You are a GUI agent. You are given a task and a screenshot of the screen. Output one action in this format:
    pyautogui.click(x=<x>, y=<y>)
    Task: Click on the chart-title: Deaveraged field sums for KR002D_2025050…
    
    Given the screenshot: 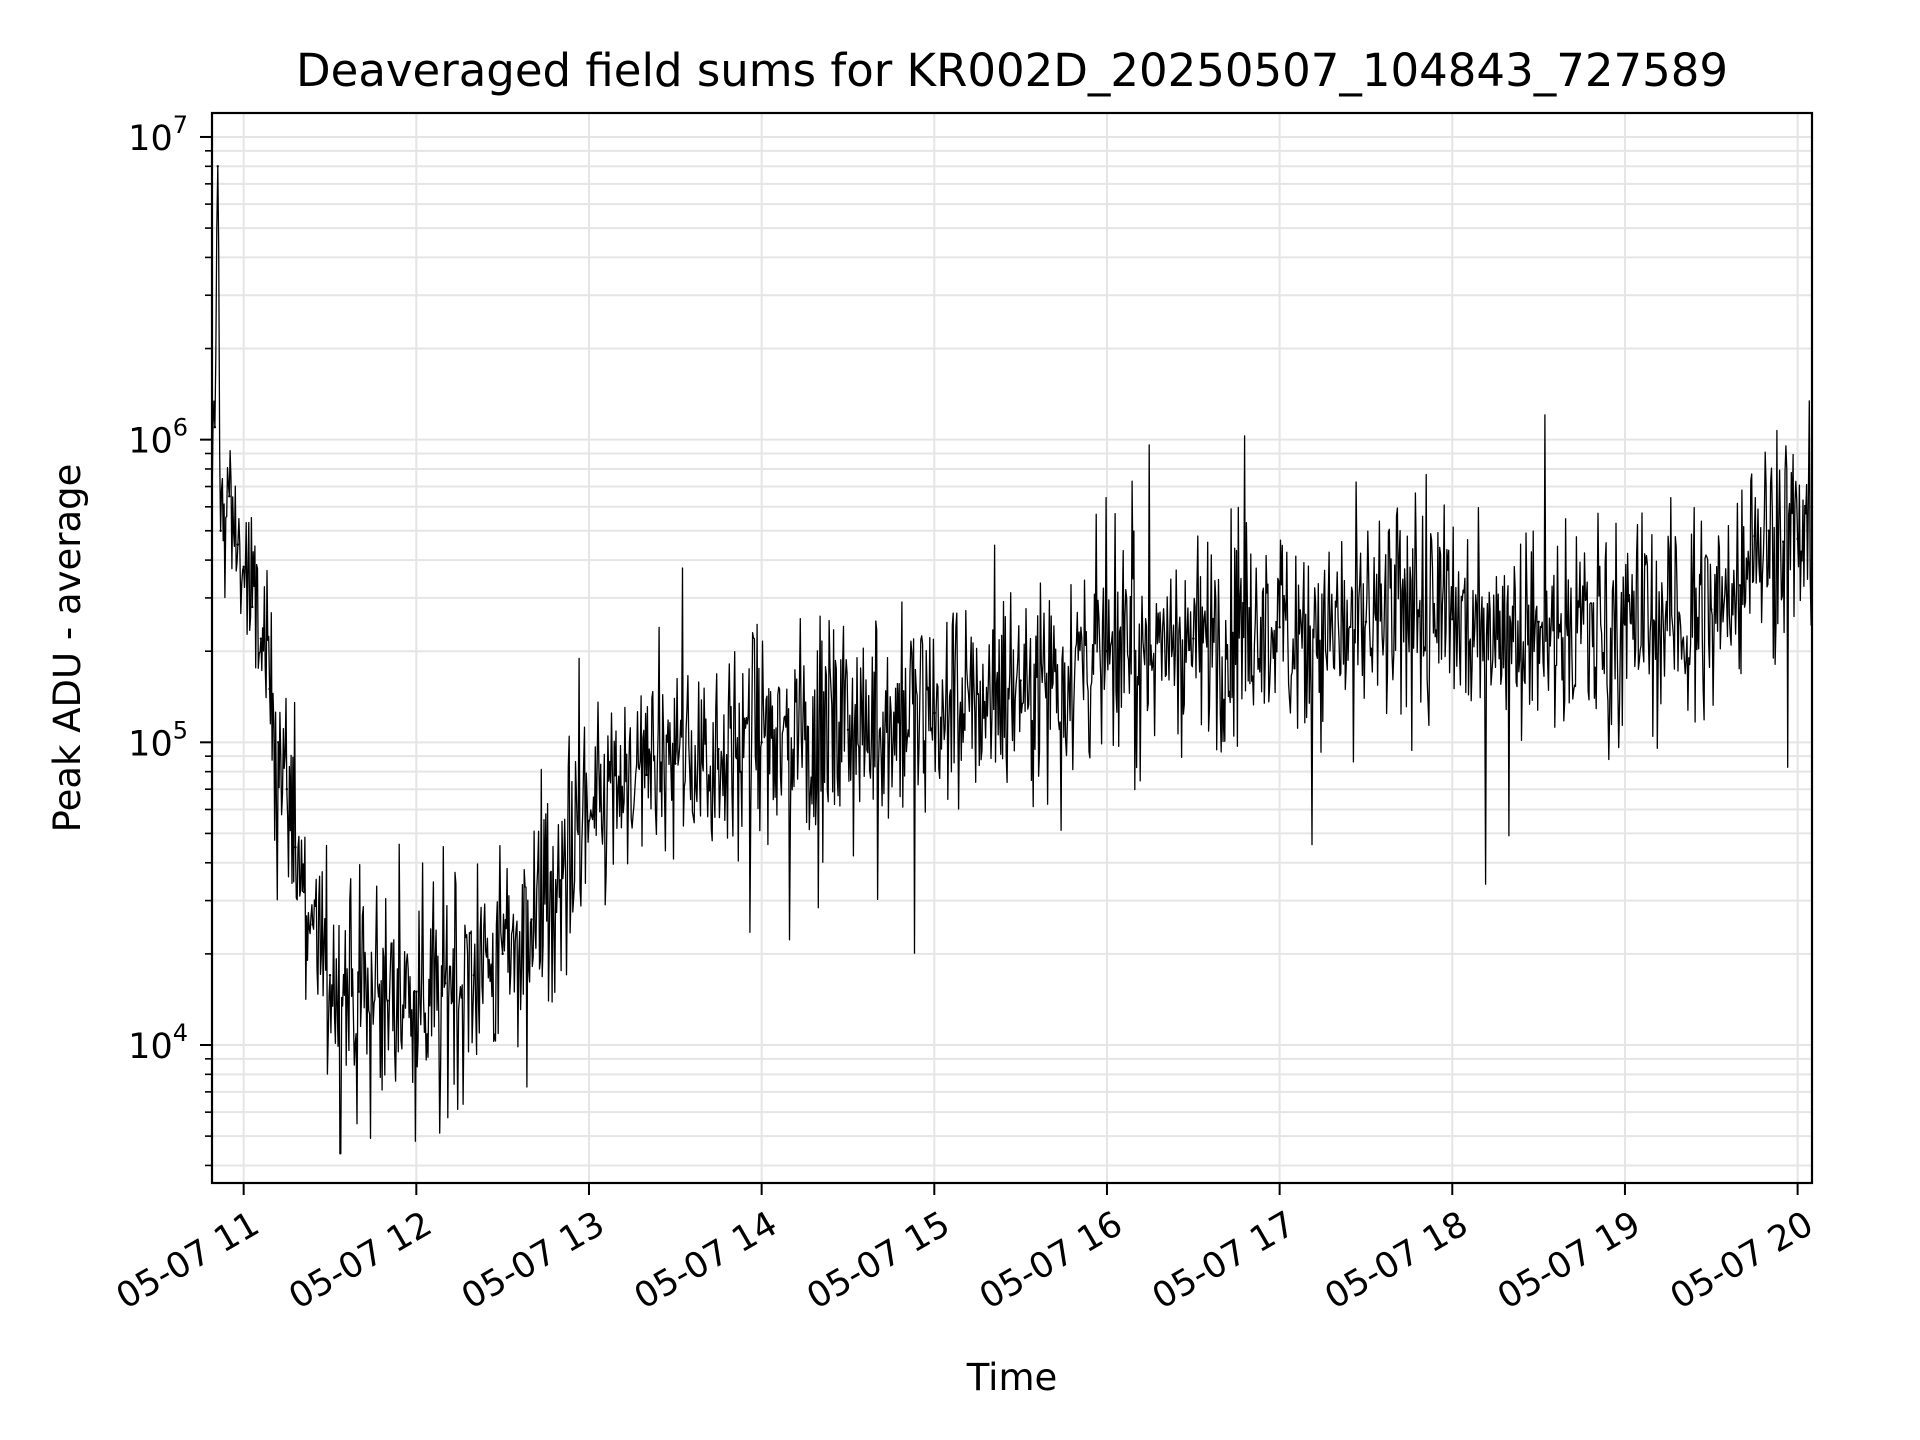 What is the action you would take?
    pyautogui.click(x=1012, y=70)
    